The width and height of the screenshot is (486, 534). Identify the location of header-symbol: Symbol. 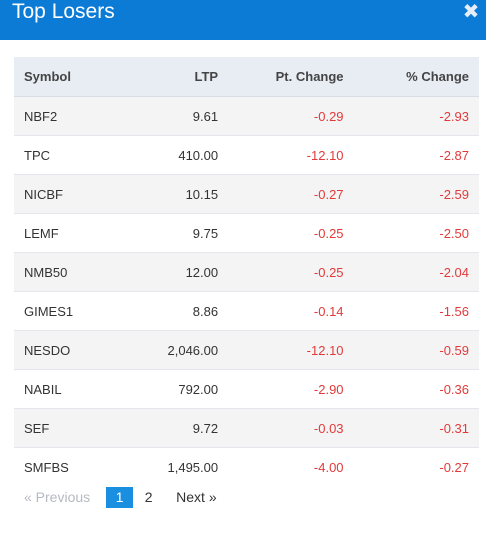
(63, 77).